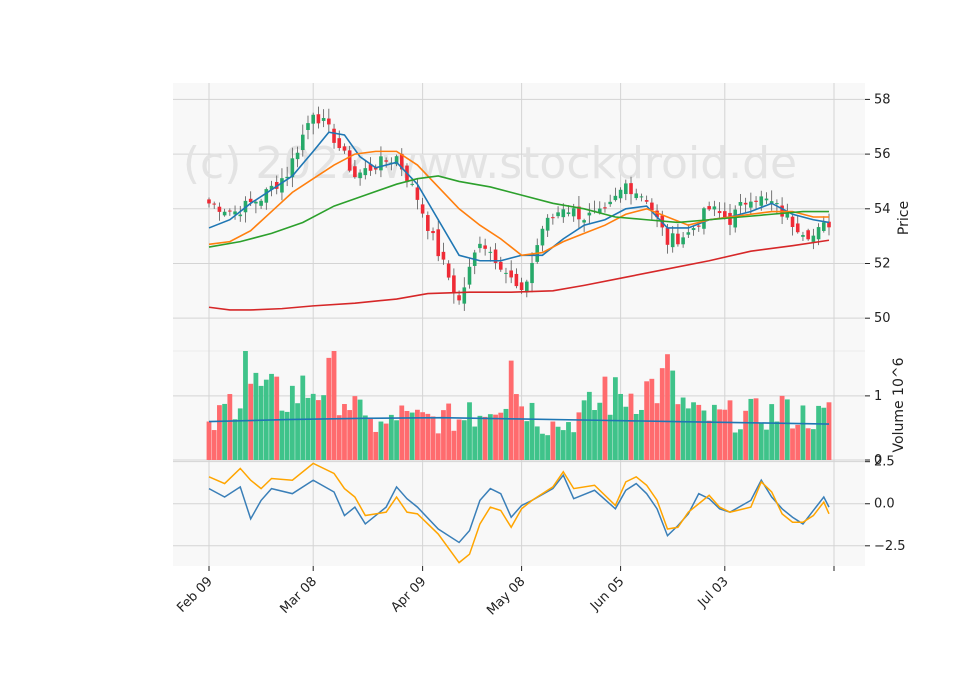 This screenshot has width=960, height=694. What do you see at coordinates (878, 396) in the screenshot?
I see `volume-tick-label: 1` at bounding box center [878, 396].